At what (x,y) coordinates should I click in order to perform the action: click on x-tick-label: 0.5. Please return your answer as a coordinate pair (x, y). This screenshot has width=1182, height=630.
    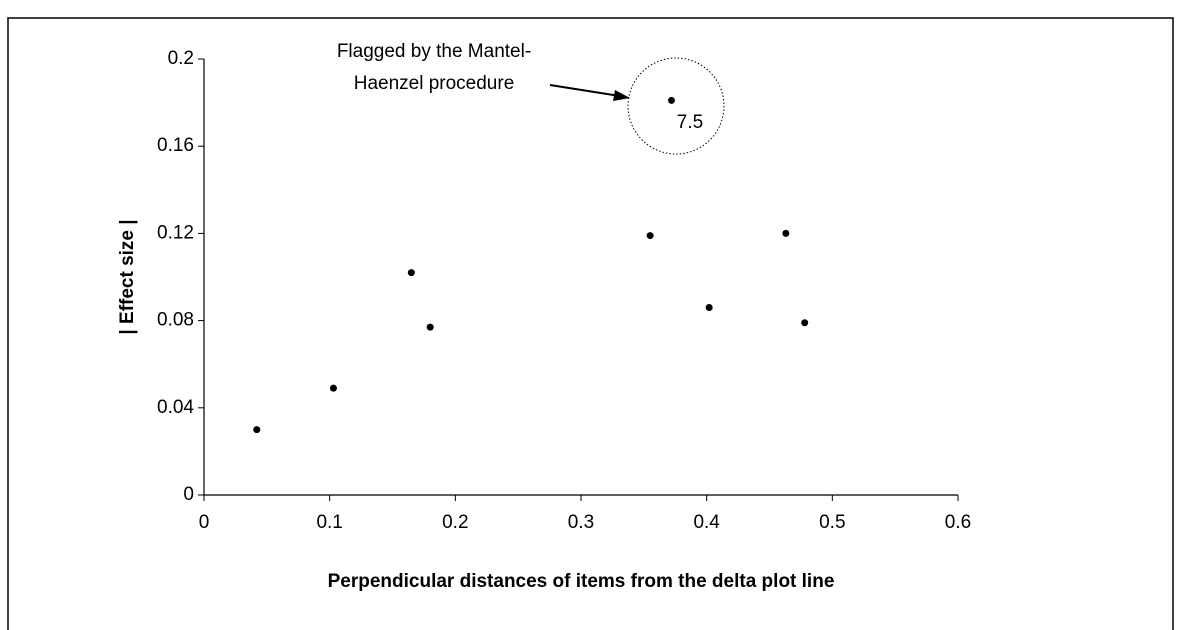
    Looking at the image, I should click on (832, 522).